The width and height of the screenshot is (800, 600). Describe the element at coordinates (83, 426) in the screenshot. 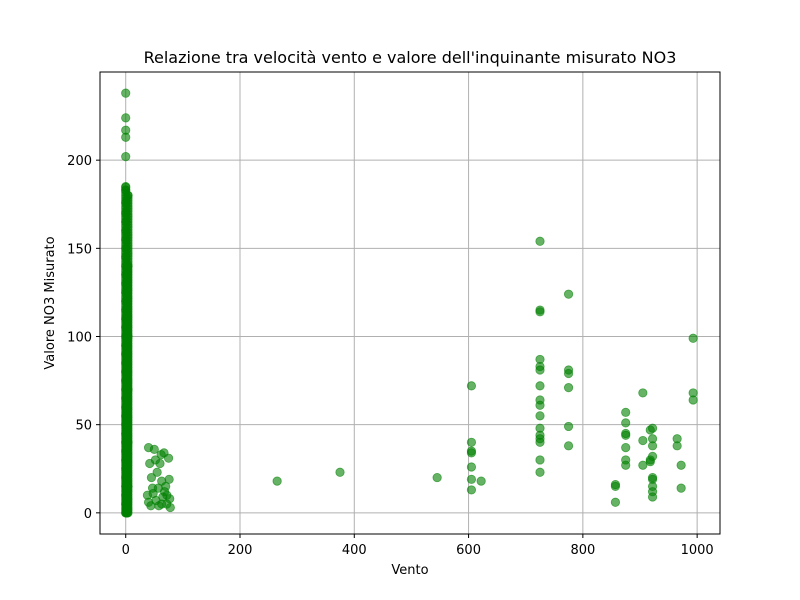

I see `y-tick-label: 50` at that location.